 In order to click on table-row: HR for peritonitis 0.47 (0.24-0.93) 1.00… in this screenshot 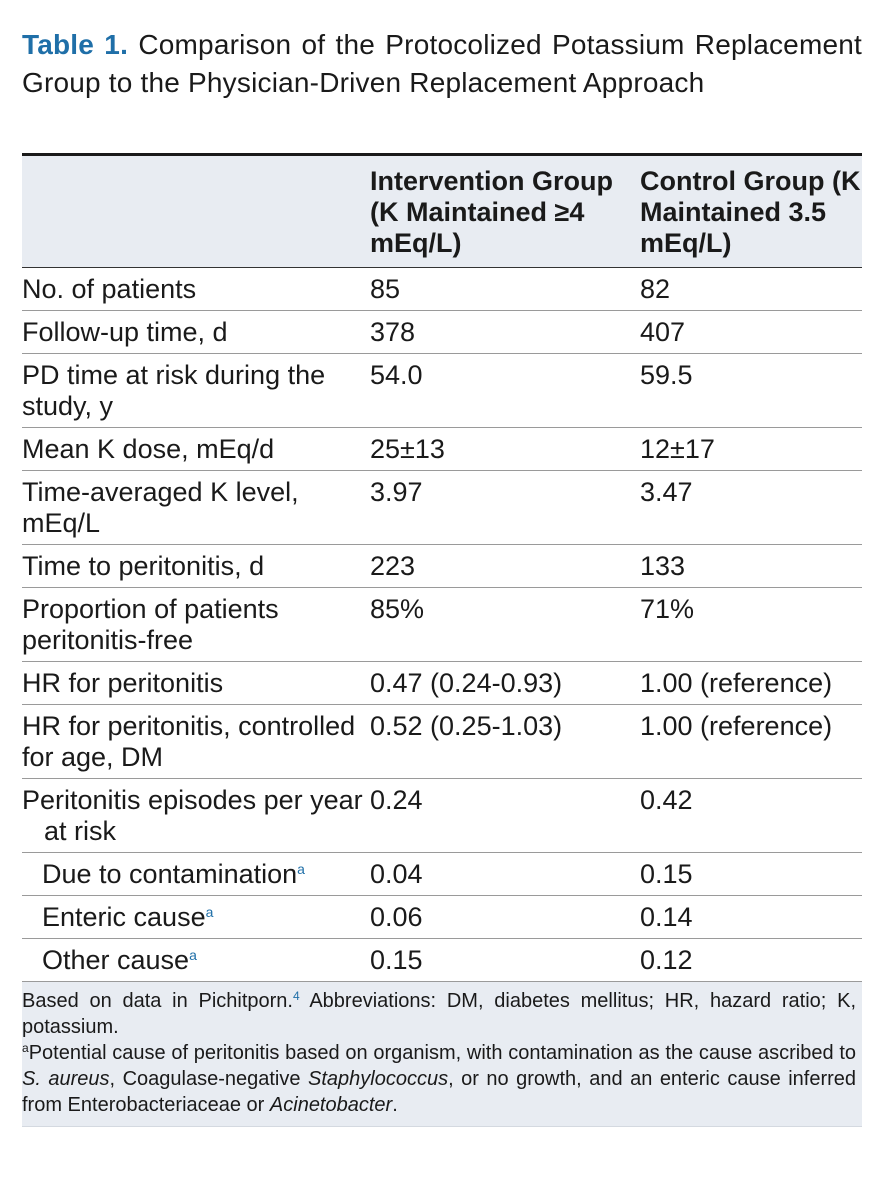, I will do `click(442, 683)`.